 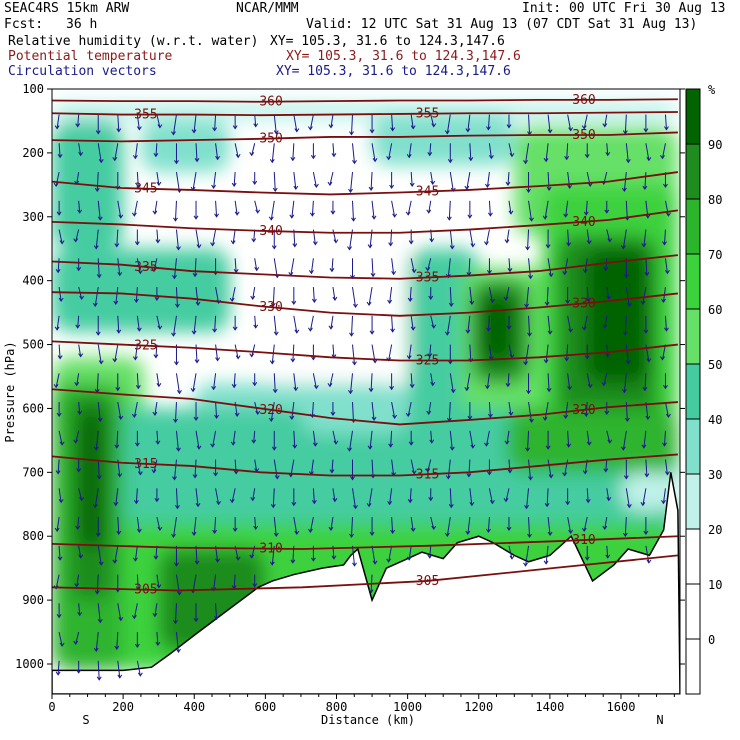 What do you see at coordinates (715, 420) in the screenshot?
I see `colorbar-label: 40` at bounding box center [715, 420].